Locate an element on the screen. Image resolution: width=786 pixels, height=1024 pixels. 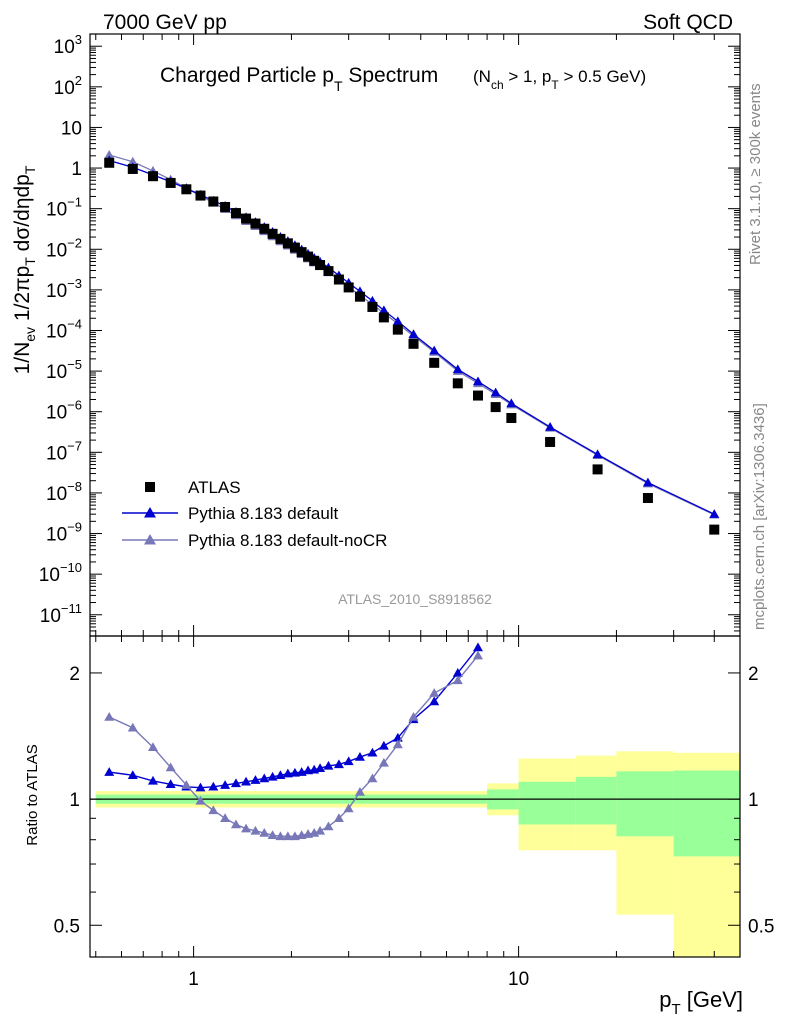
ratio-y-axis-label: Ratio to ATLAS is located at coordinates (32, 794).